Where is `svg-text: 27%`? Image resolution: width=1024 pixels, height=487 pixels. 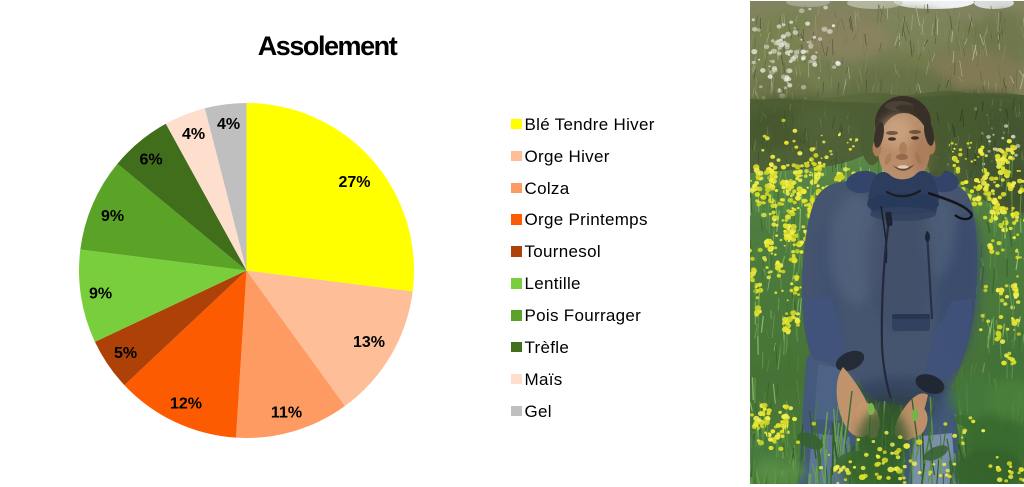
svg-text: 27% is located at coordinates (354, 182).